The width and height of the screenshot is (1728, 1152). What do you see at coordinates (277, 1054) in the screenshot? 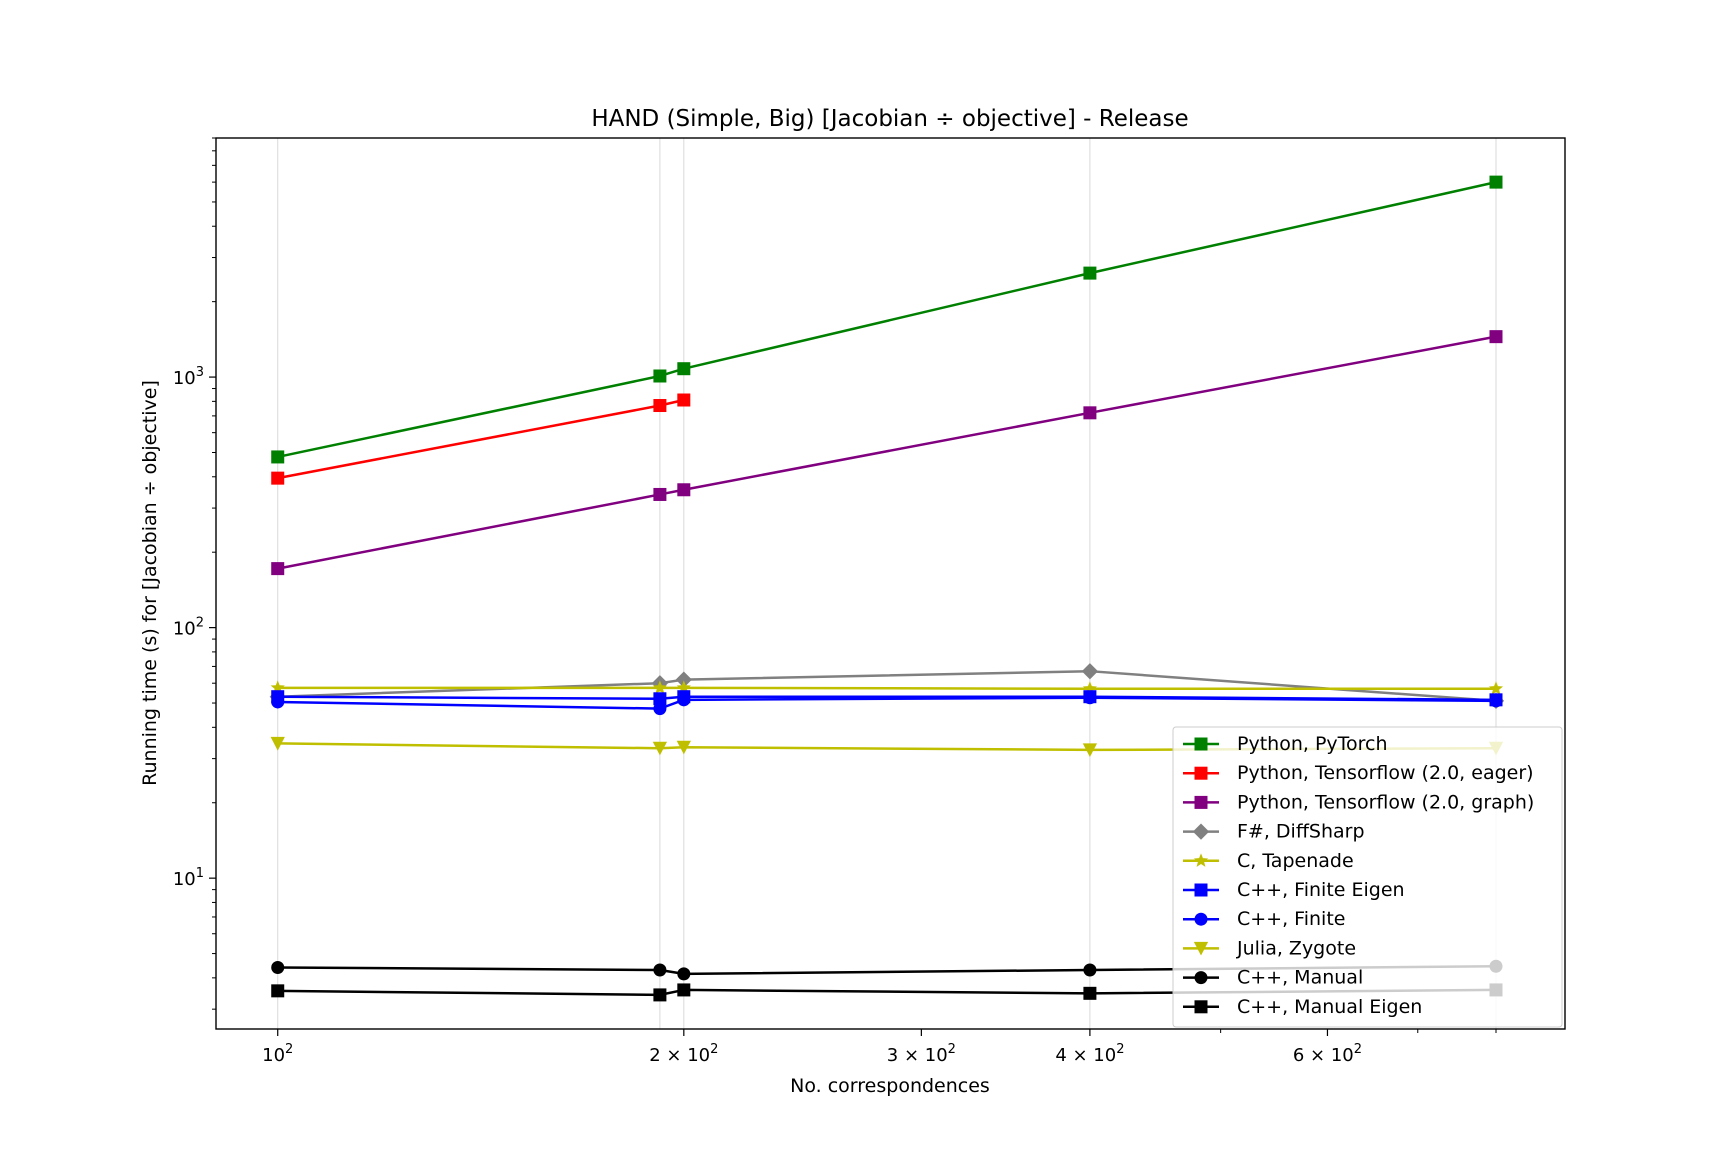
I see `x-tick-label: 102` at bounding box center [277, 1054].